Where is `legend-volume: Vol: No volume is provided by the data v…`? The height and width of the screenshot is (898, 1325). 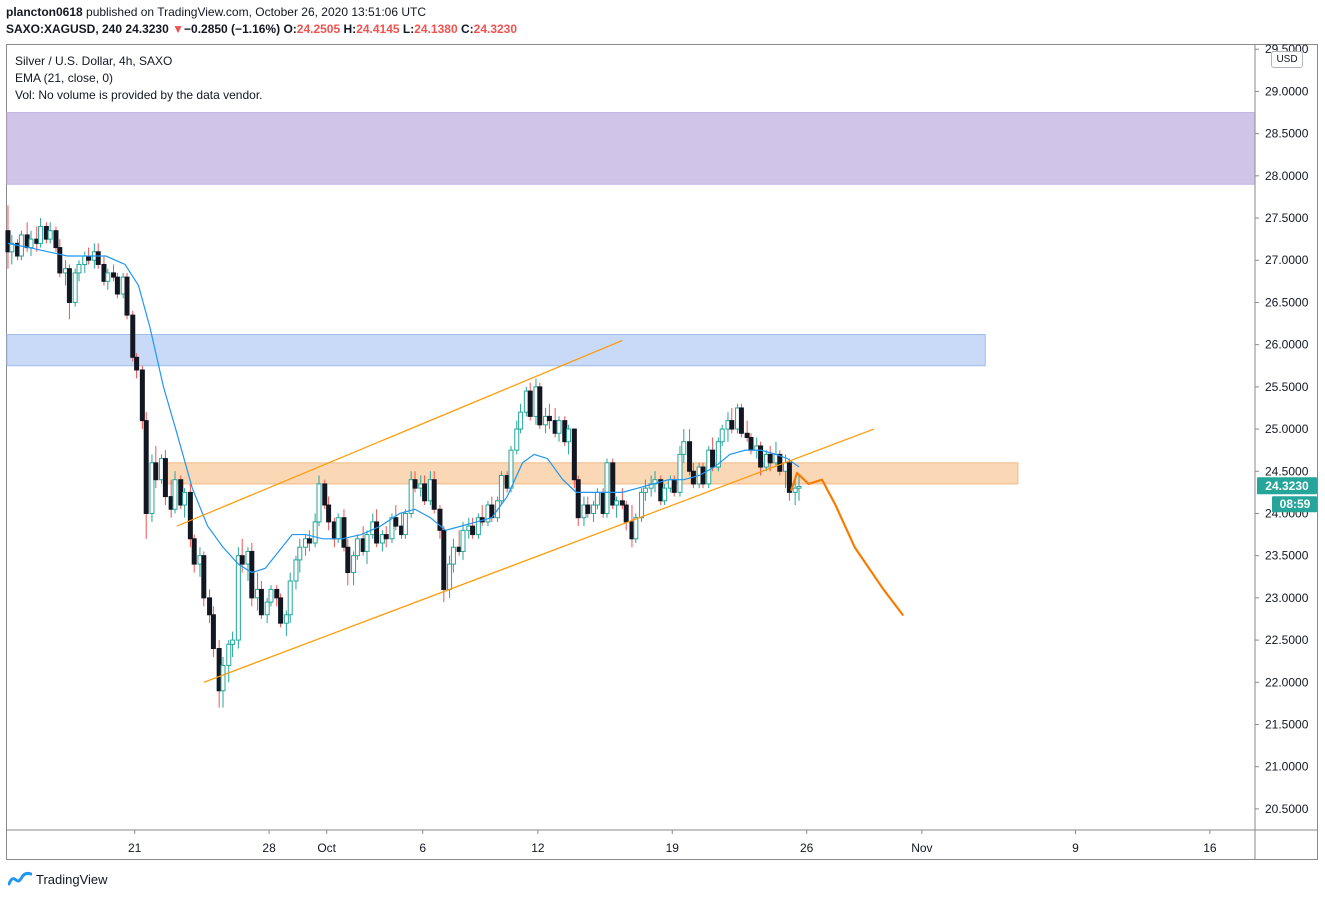
legend-volume: Vol: No volume is provided by the data v… is located at coordinates (139, 95).